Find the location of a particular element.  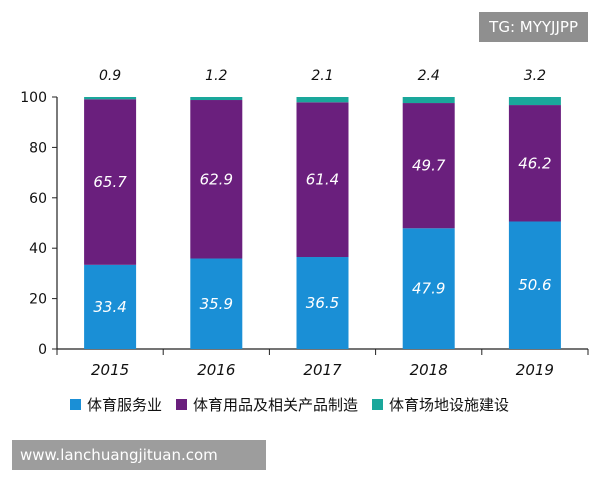

data-label: 46.2 is located at coordinates (534, 163).